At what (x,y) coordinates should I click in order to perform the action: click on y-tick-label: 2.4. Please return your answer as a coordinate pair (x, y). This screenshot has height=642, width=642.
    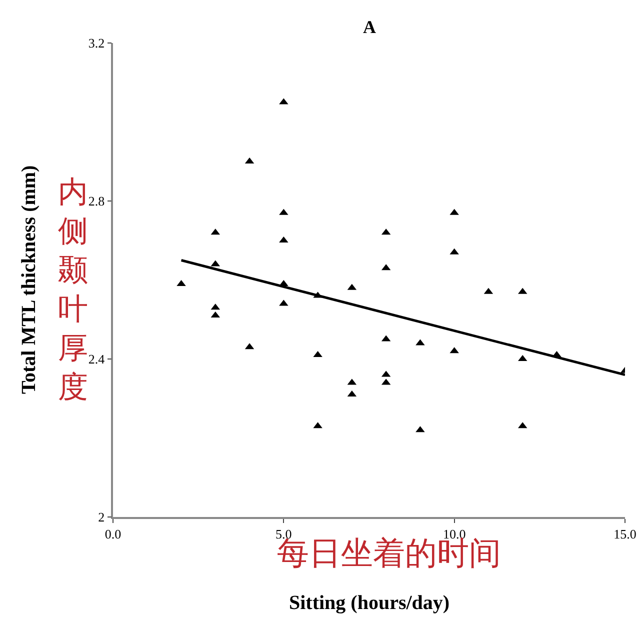
    Looking at the image, I should click on (97, 359).